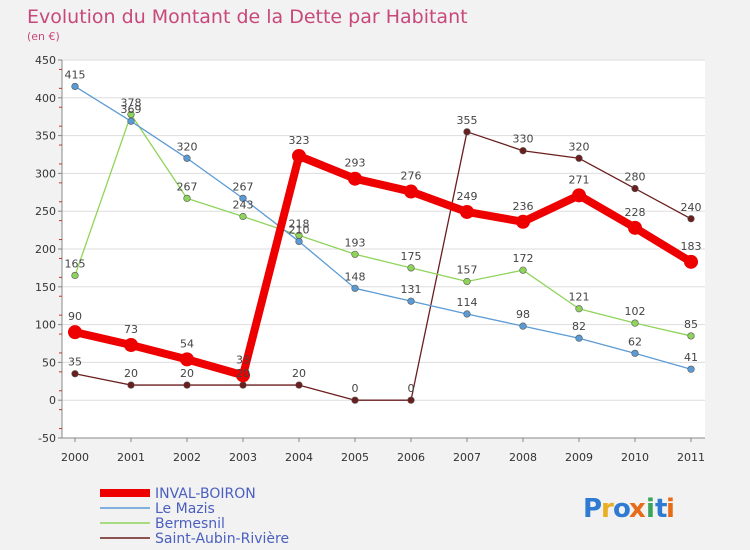  Describe the element at coordinates (131, 102) in the screenshot. I see `data-label: 378` at that location.